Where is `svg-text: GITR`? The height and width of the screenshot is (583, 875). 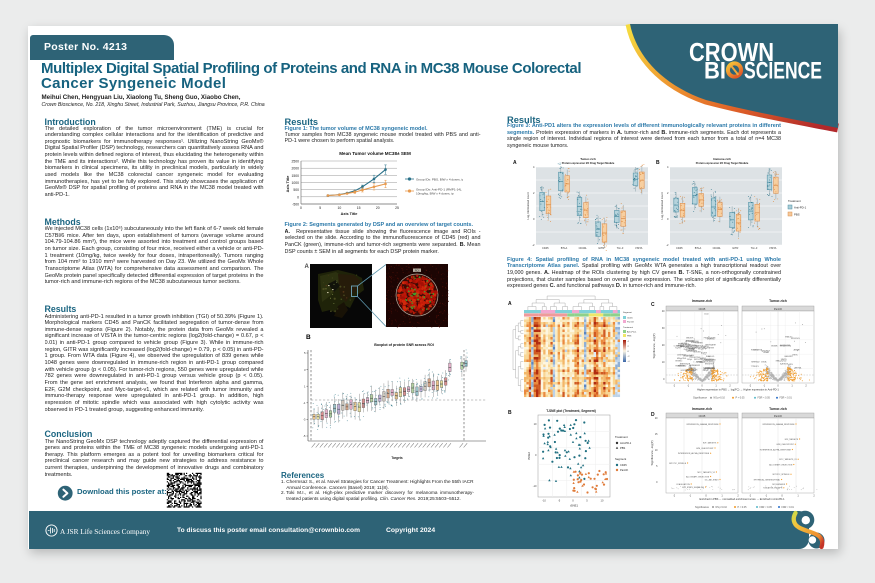 svg-text: GITR is located at coordinates (601, 248).